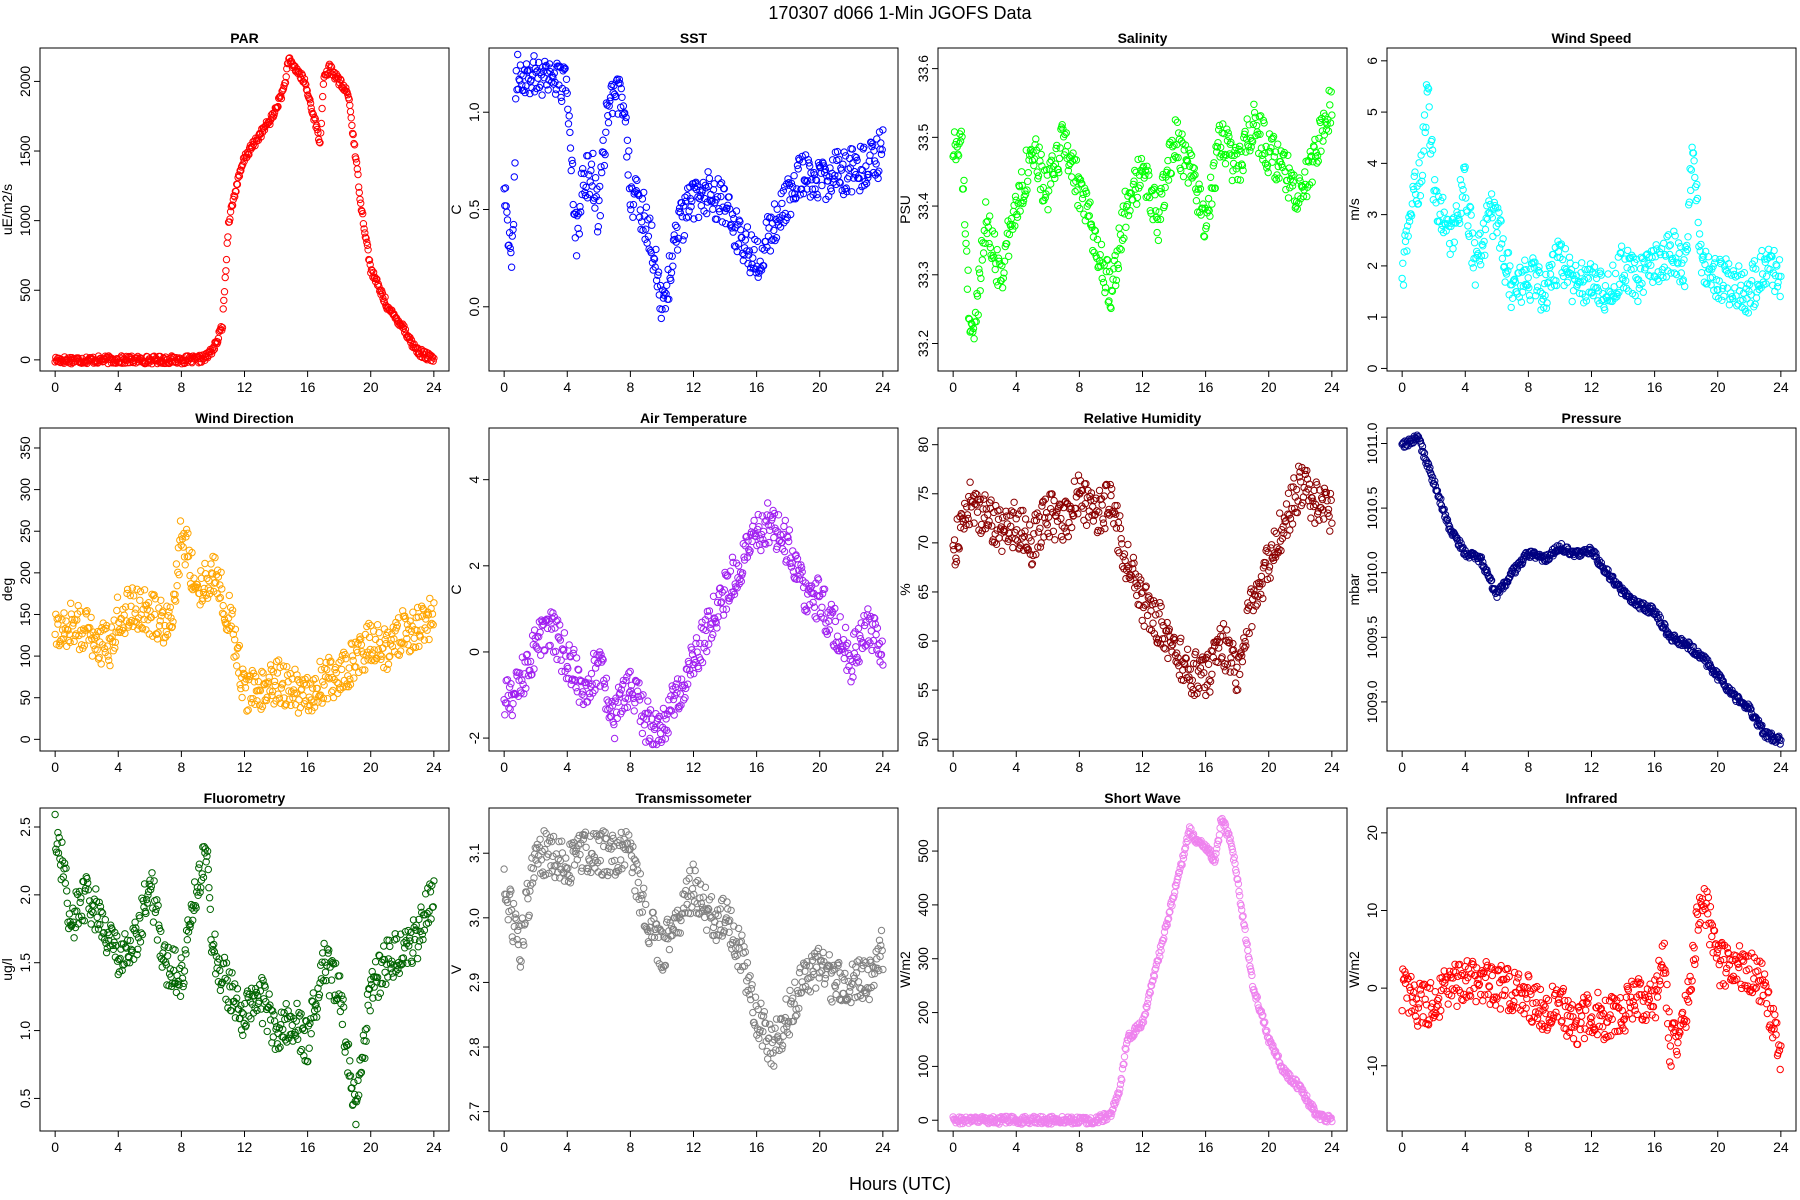 This screenshot has width=1800, height=1200. Describe the element at coordinates (1269, 767) in the screenshot. I see `x-tick-label-relative-humidity-20: 20` at that location.